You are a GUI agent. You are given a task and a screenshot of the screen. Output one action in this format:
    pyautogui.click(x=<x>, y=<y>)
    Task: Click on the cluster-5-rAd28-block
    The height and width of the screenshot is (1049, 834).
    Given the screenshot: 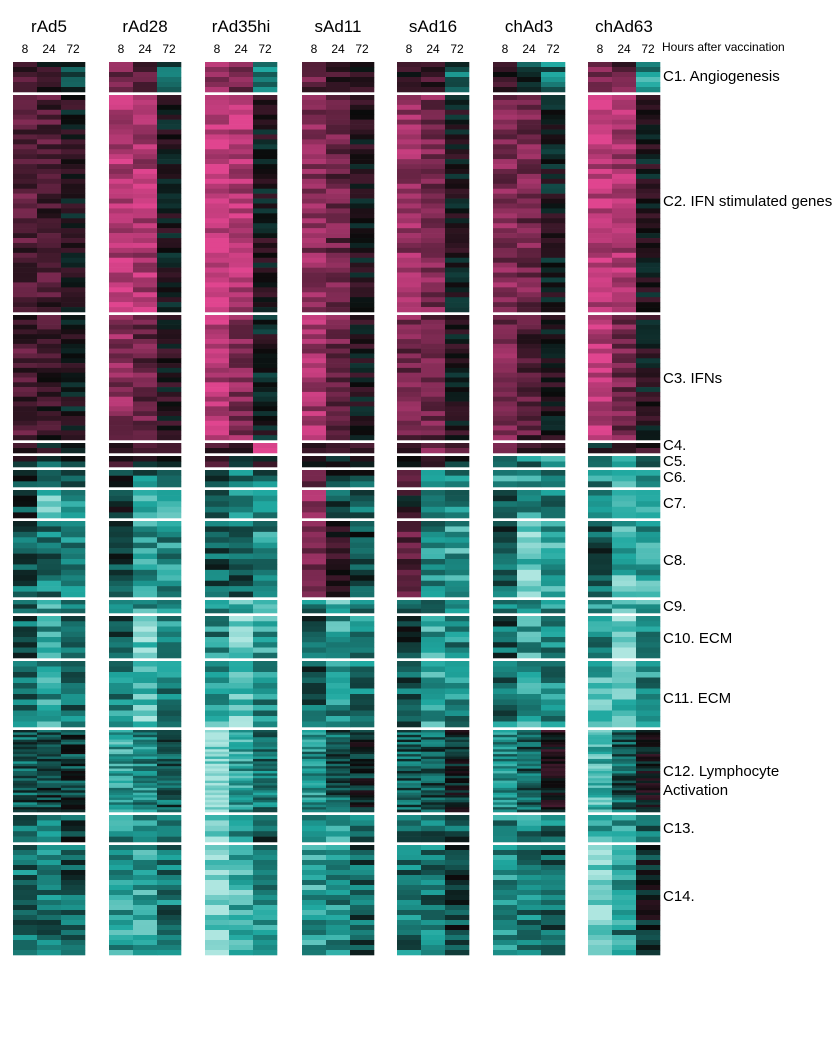 What is the action you would take?
    pyautogui.click(x=145, y=462)
    